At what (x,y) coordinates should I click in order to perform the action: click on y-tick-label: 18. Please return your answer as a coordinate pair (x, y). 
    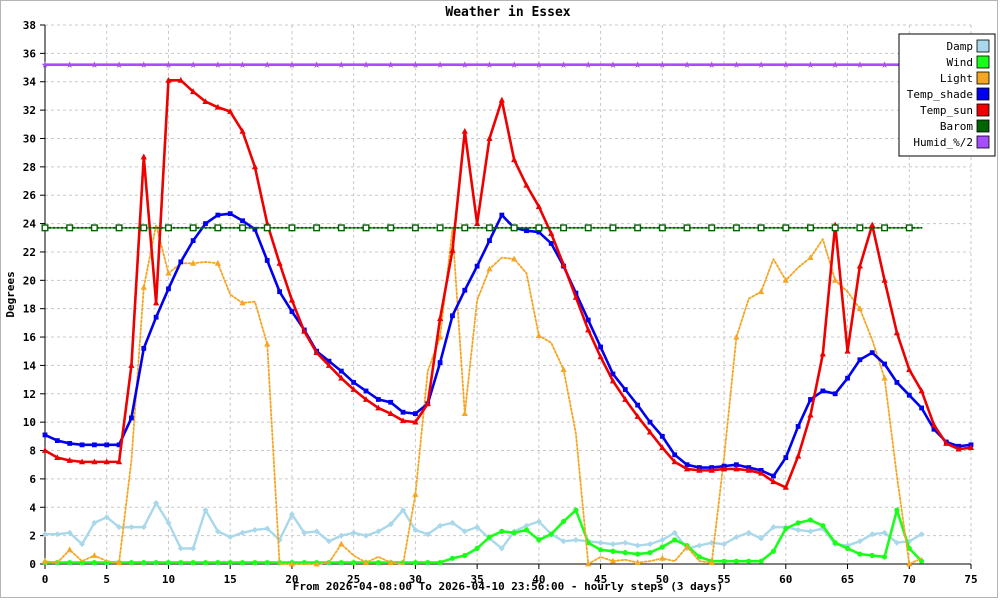
    Looking at the image, I should click on (29, 309).